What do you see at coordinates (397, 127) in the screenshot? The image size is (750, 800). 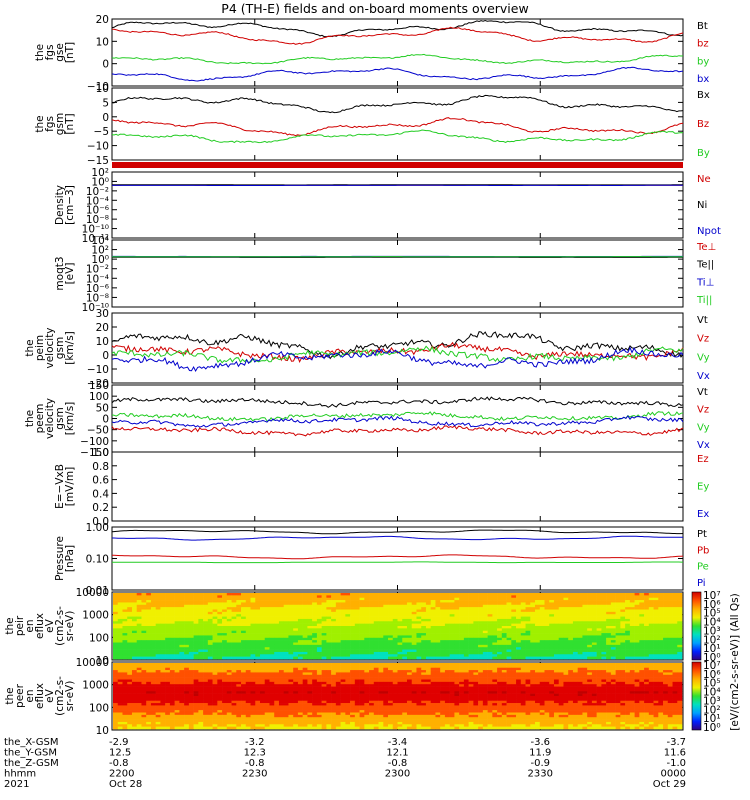 I see `series-Bz` at bounding box center [397, 127].